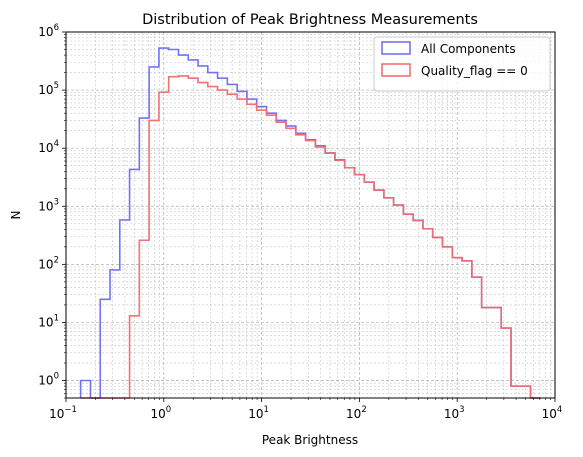 The height and width of the screenshot is (457, 583). I want to click on y-tick-label: 10¹, so click(48, 321).